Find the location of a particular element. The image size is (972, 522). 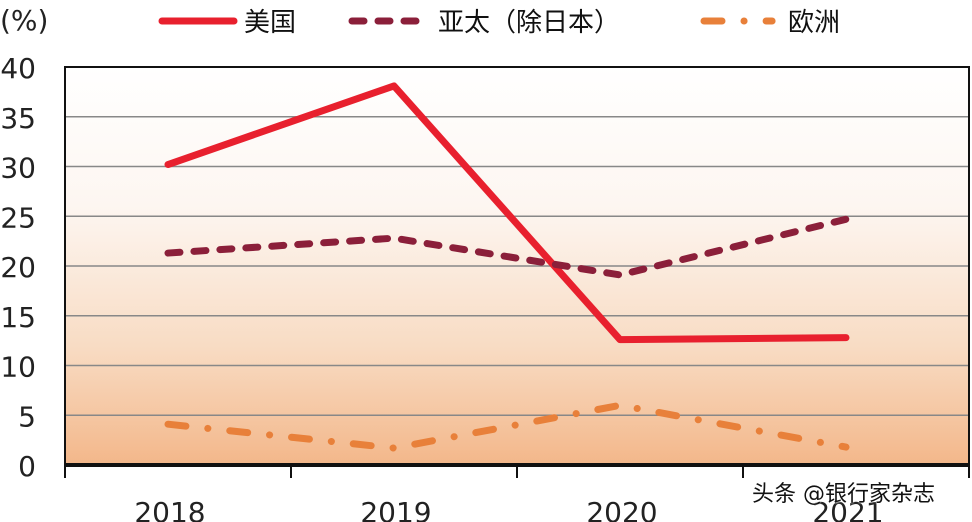

y-axis-unit: (%) is located at coordinates (24, 20).